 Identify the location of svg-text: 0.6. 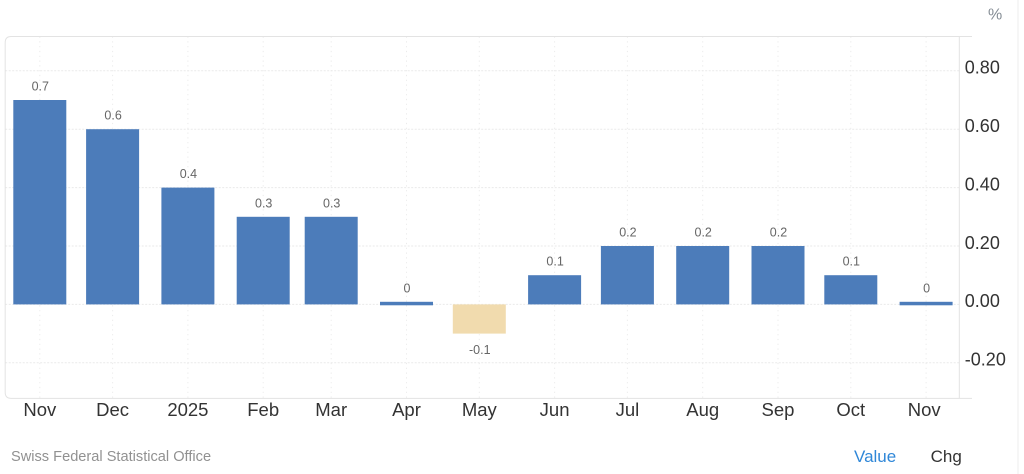
(112, 116).